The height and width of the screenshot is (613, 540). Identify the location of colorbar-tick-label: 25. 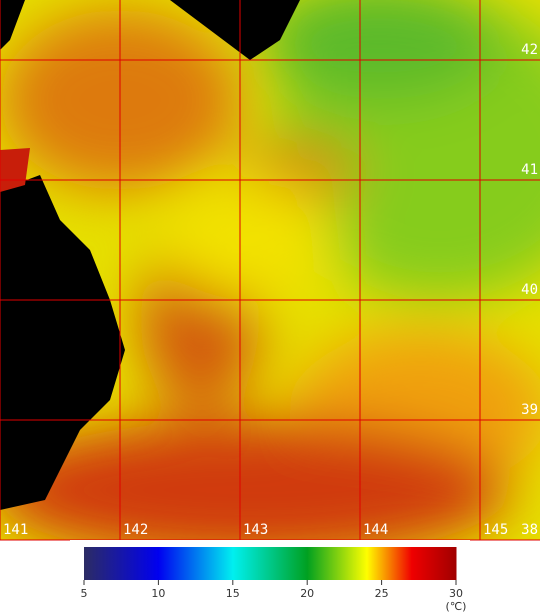
(382, 593).